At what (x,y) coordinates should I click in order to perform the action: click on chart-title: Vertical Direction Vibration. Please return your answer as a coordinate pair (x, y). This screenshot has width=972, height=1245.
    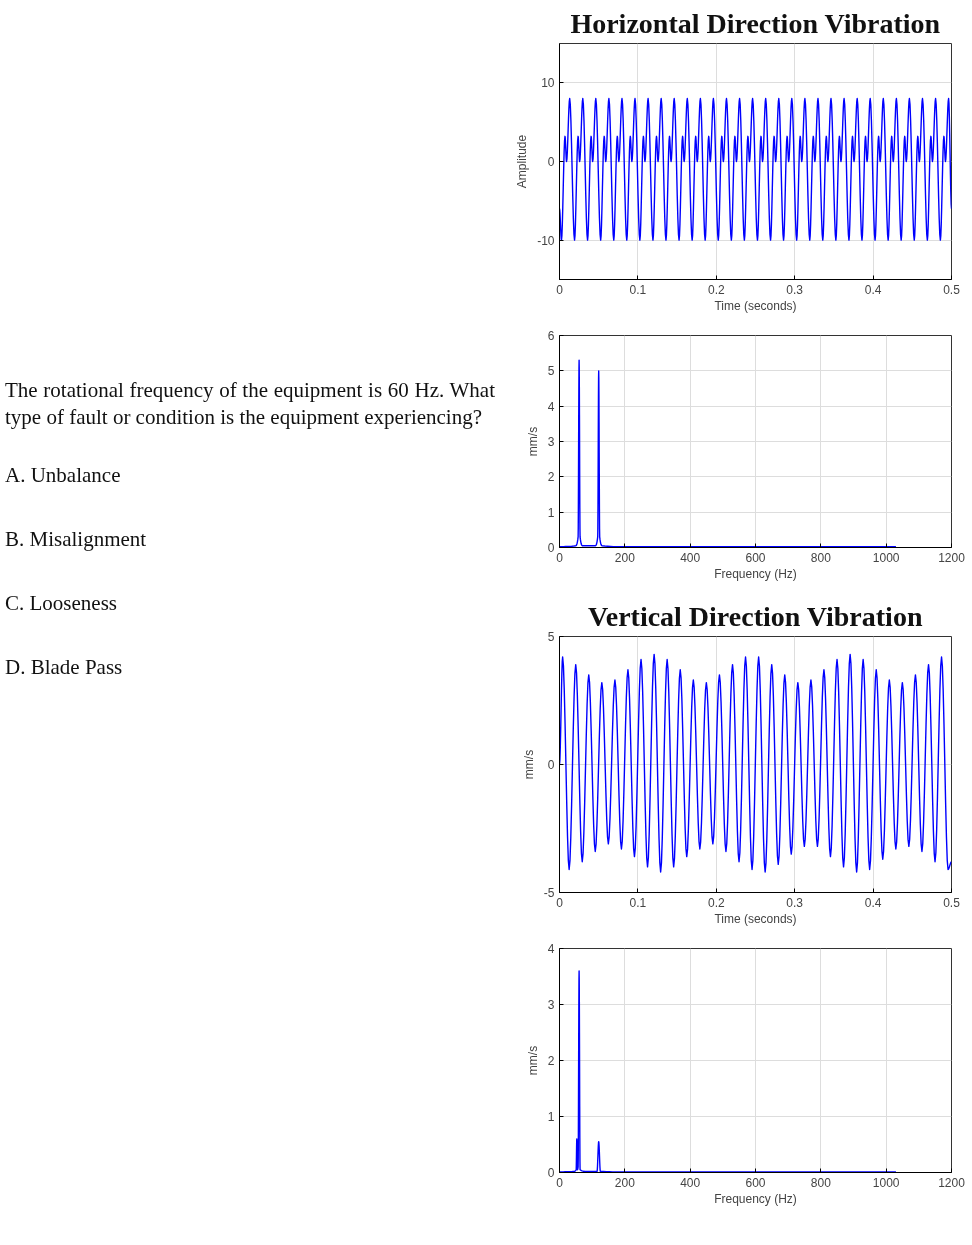
    Looking at the image, I should click on (755, 616).